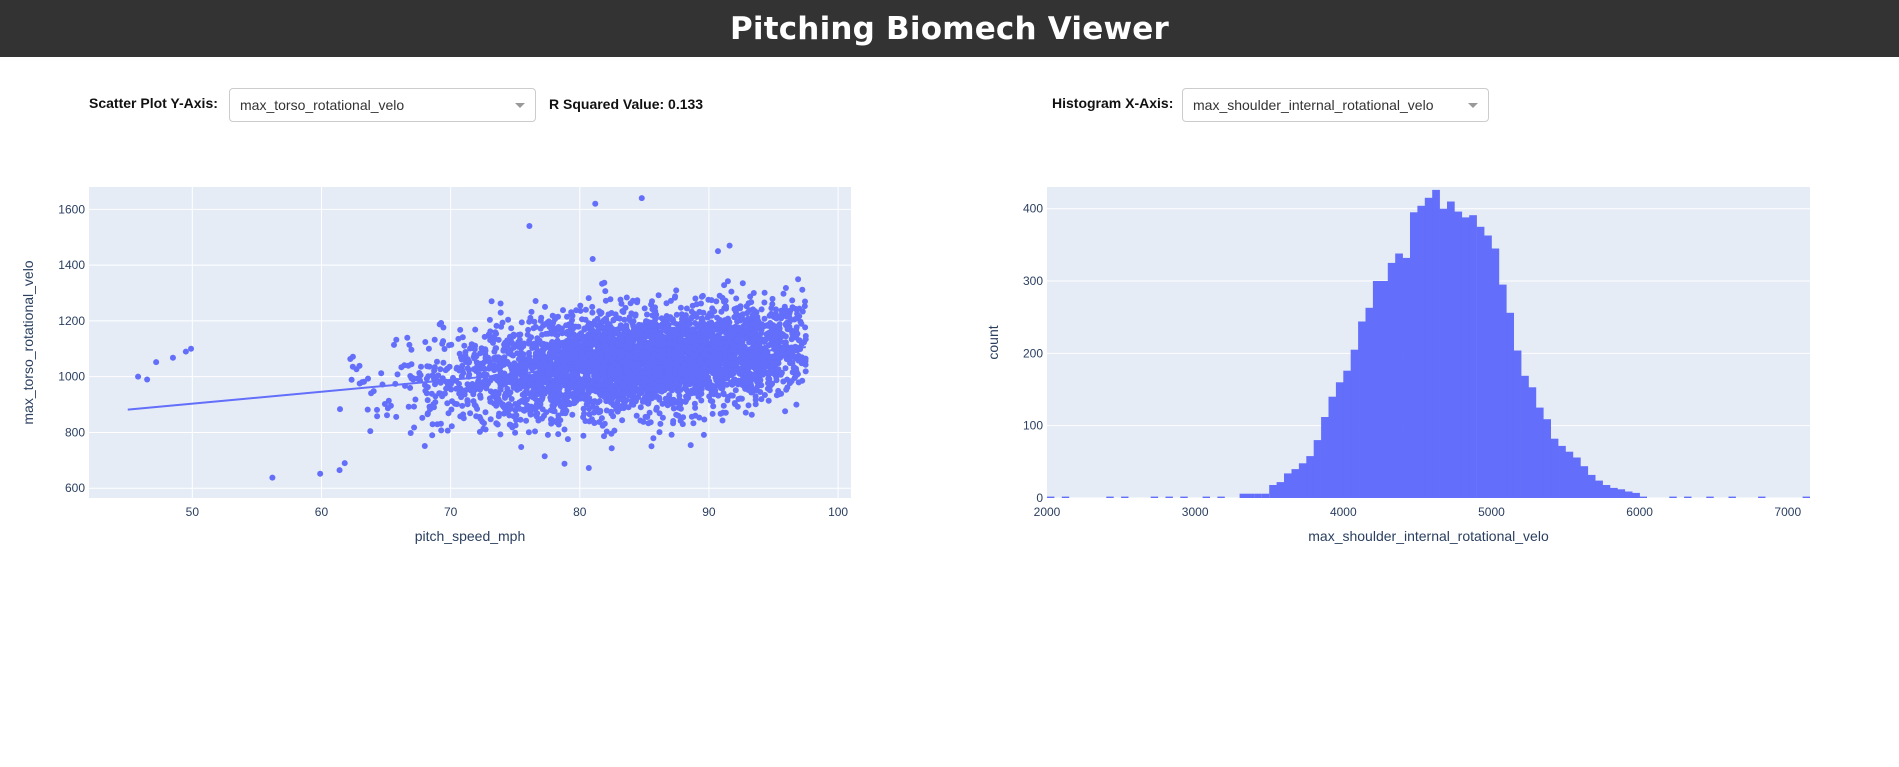 The image size is (1899, 767). I want to click on scatter-point-outlier, so click(344, 463).